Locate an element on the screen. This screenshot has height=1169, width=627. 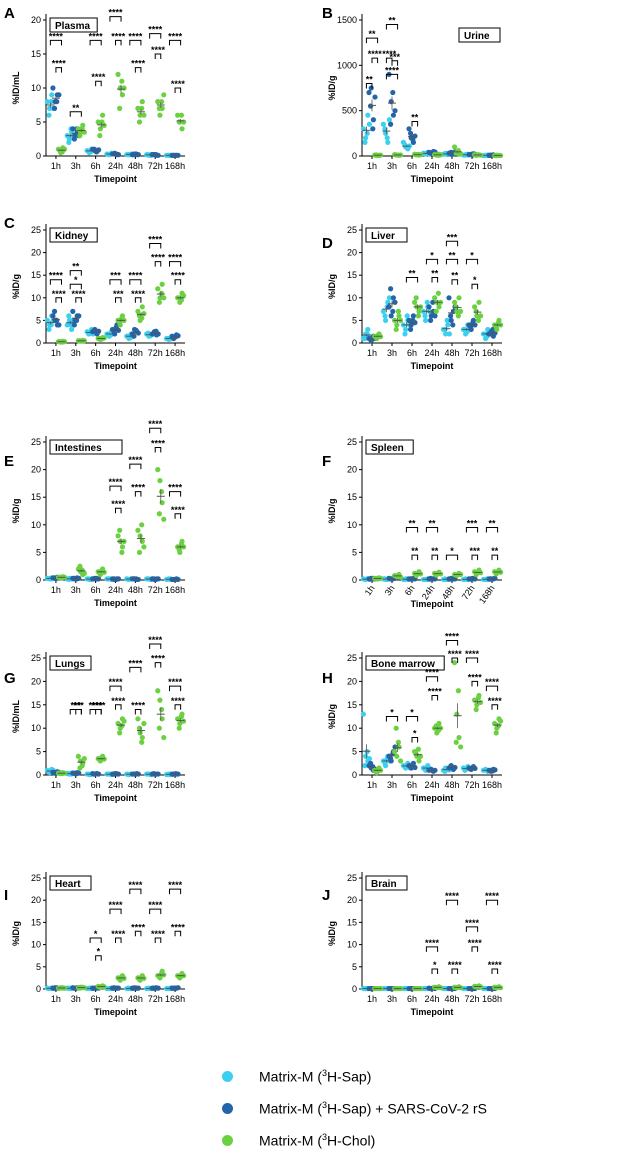
x-tick-label: 168h is located at coordinates (492, 999).